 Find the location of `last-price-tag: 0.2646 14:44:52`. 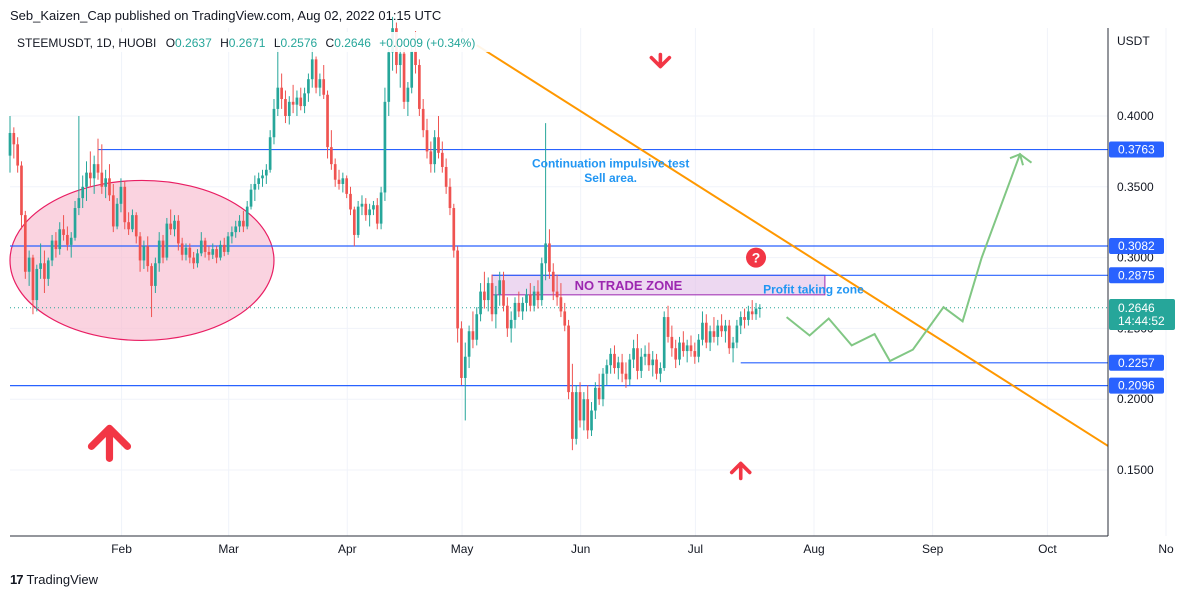

last-price-tag: 0.2646 14:44:52 is located at coordinates (1142, 314).